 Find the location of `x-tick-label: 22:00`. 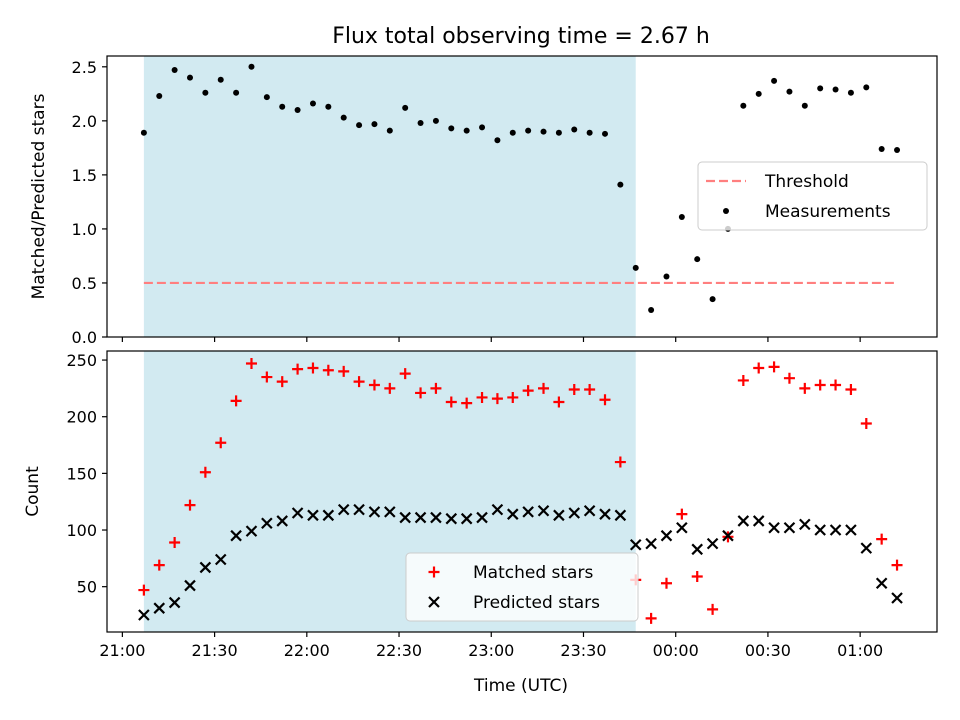

x-tick-label: 22:00 is located at coordinates (307, 650).